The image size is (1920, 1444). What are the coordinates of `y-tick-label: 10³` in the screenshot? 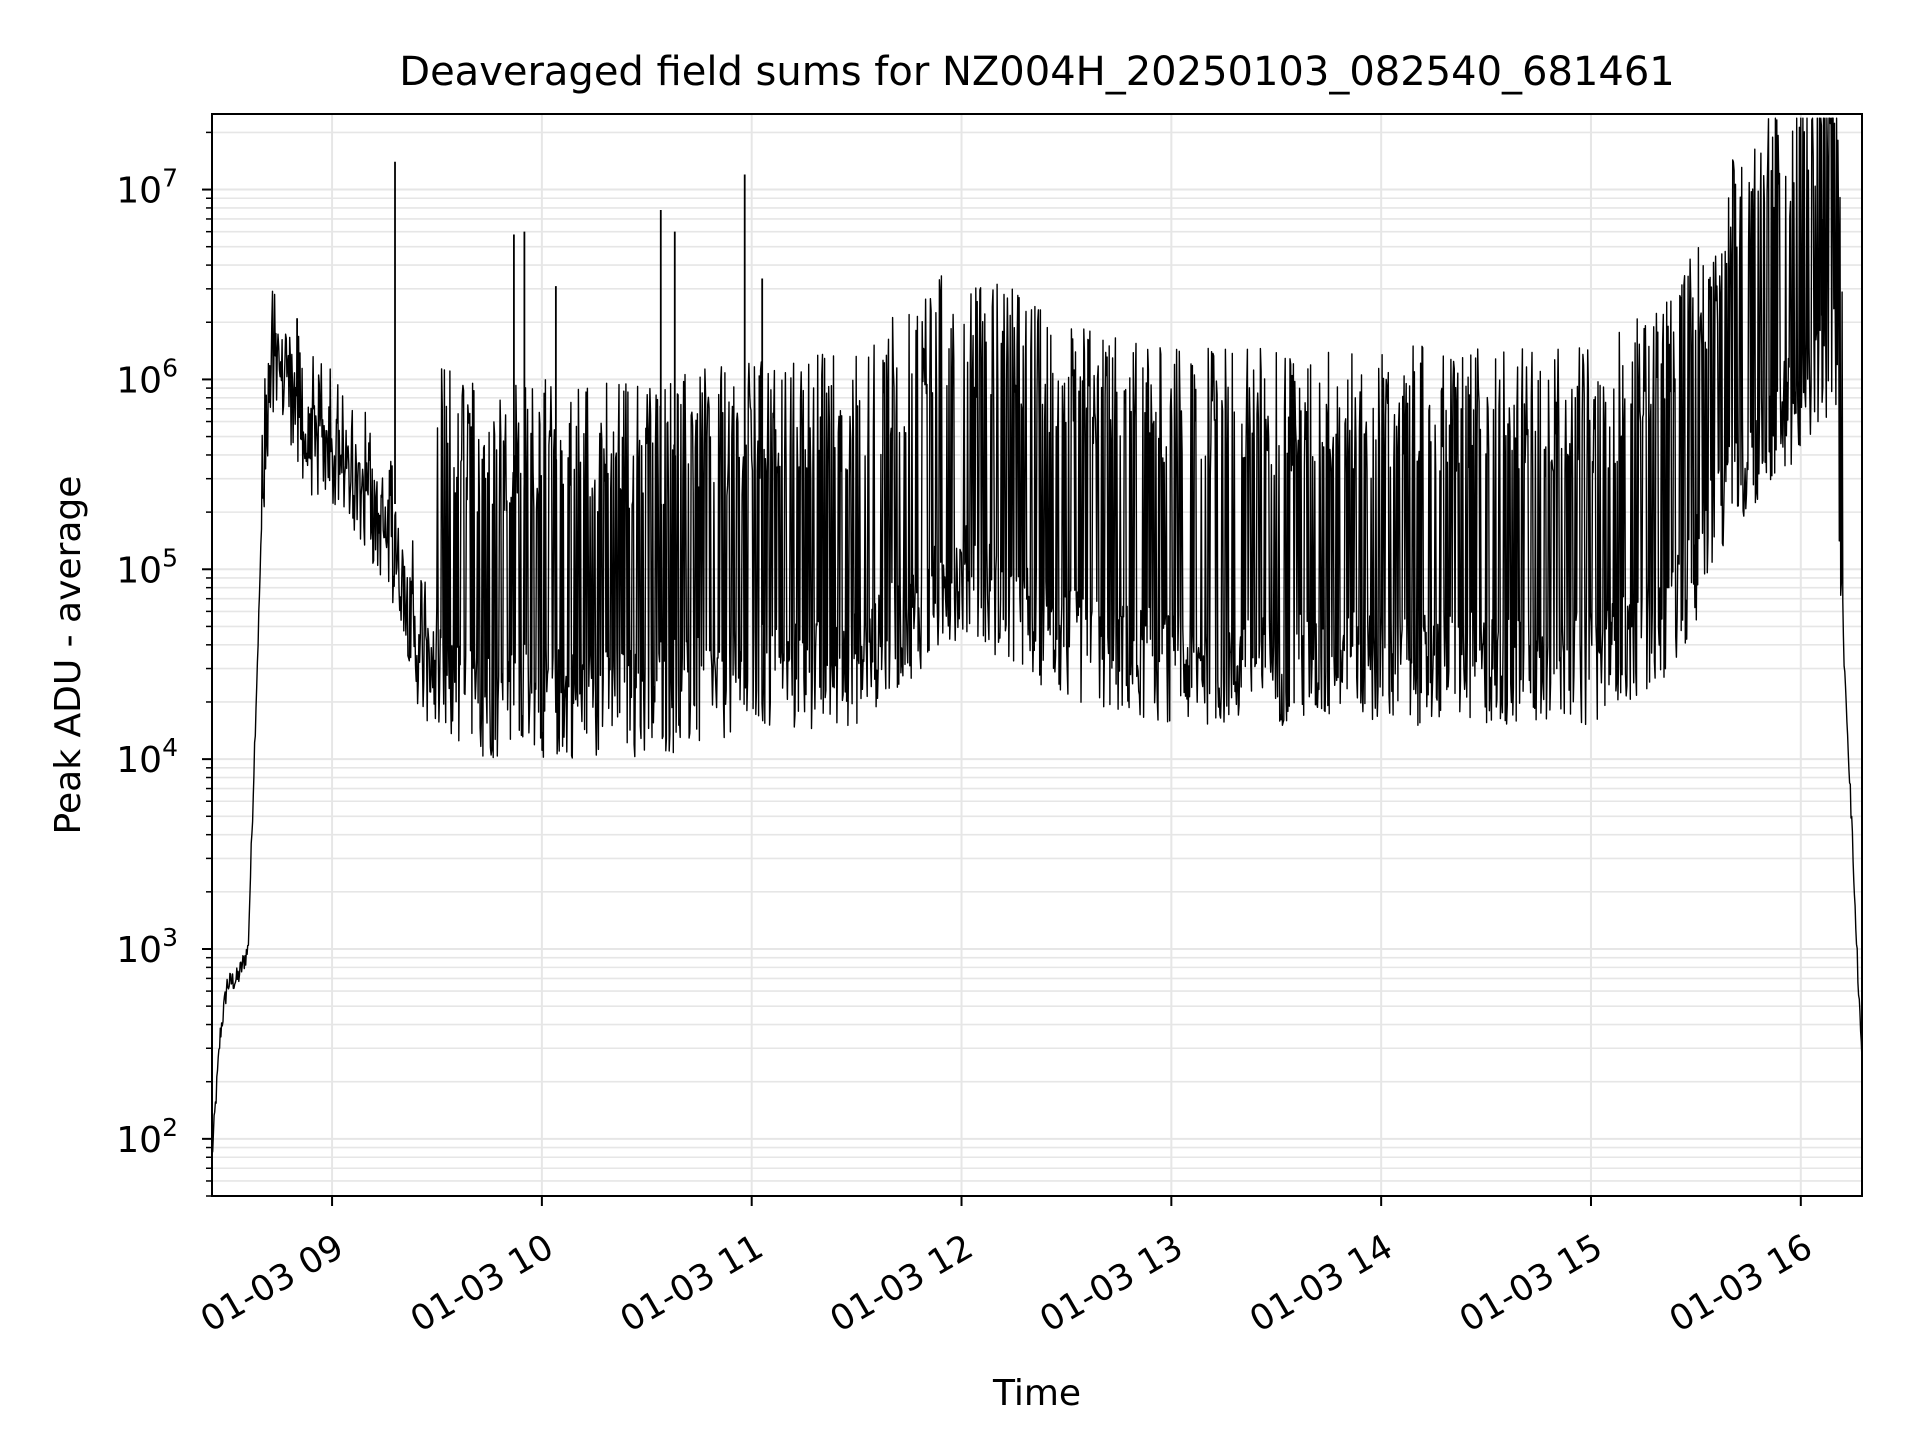 It's located at (147, 947).